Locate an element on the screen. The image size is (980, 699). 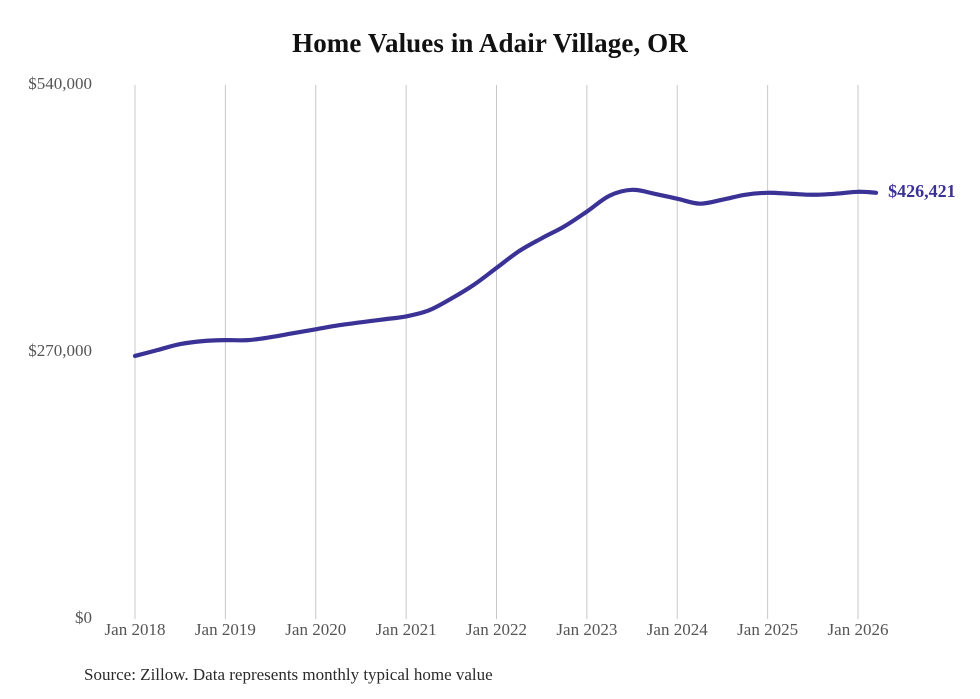
x-tick-label: Jan 2019 is located at coordinates (225, 629).